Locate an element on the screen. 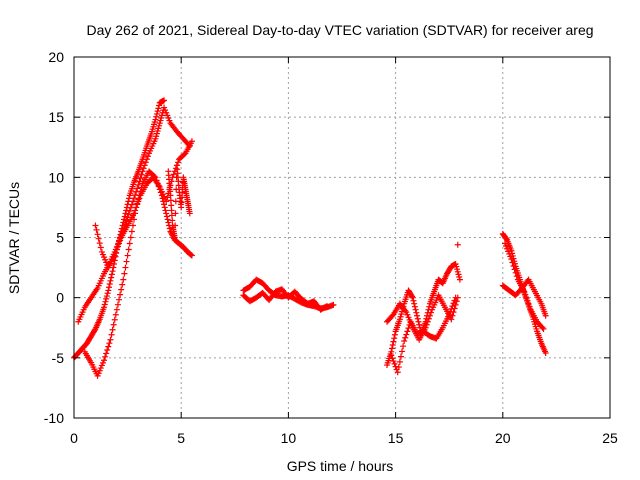 Image resolution: width=640 pixels, height=480 pixels. x-tick-label: 5 is located at coordinates (181, 438).